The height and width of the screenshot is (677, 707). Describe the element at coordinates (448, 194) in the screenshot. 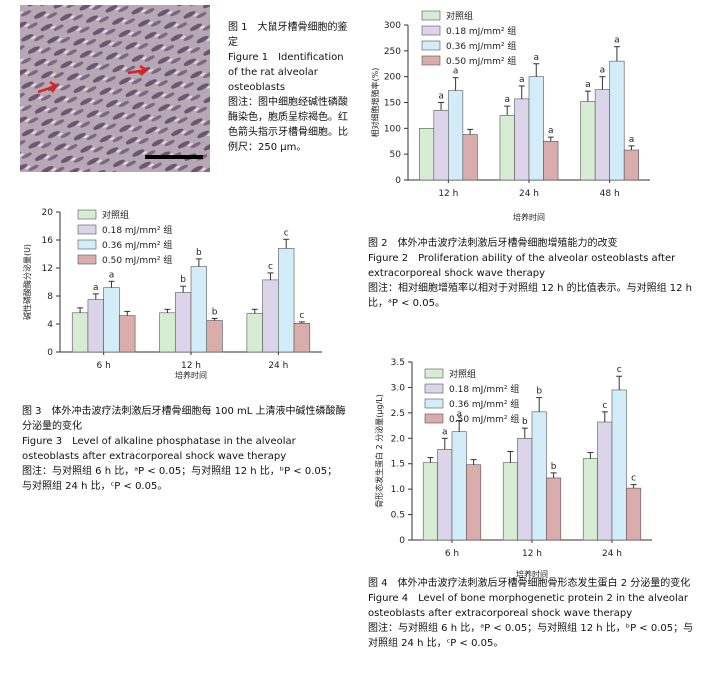

I see `x-tick-label: 12 h` at that location.